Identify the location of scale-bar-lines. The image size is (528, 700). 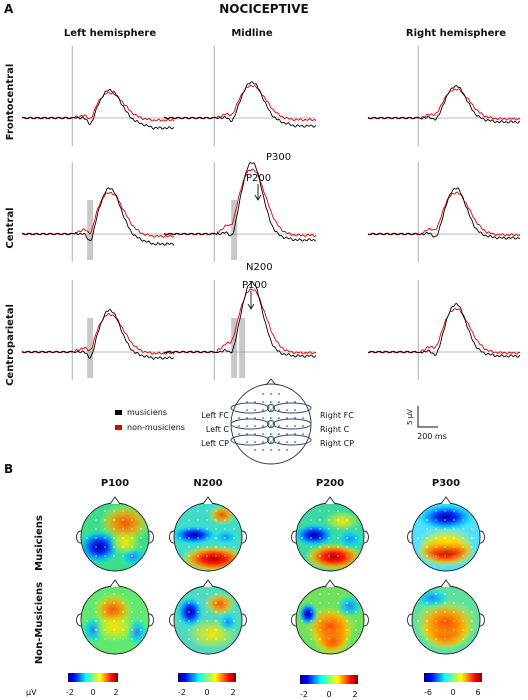
(427, 417).